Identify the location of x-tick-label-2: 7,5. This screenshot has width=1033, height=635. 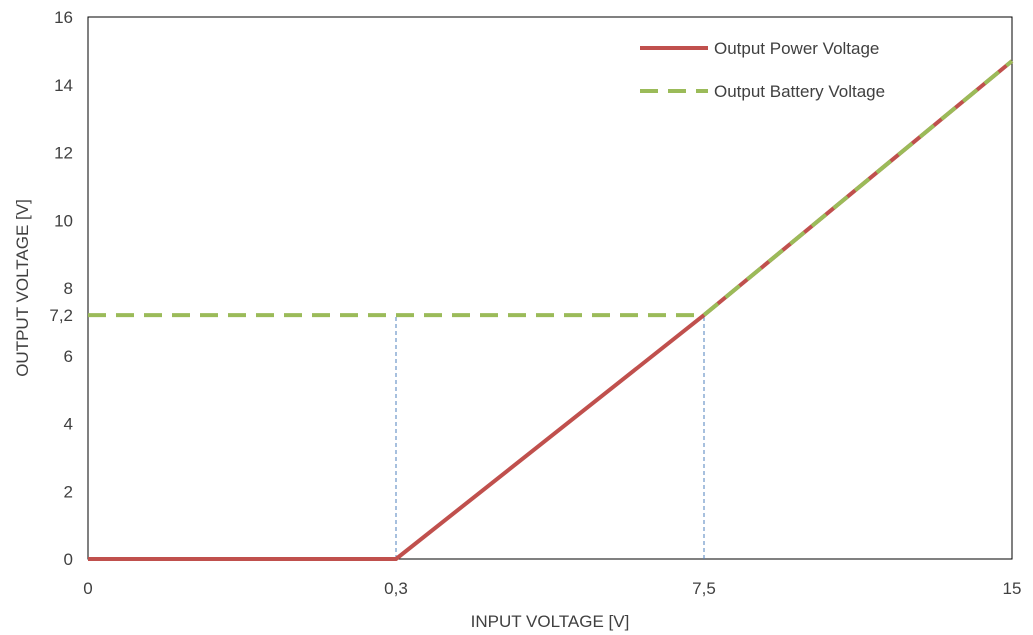
(704, 588).